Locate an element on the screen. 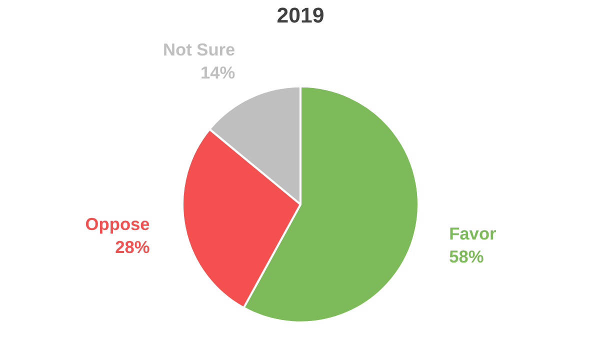  data-label: 14% is located at coordinates (218, 72).